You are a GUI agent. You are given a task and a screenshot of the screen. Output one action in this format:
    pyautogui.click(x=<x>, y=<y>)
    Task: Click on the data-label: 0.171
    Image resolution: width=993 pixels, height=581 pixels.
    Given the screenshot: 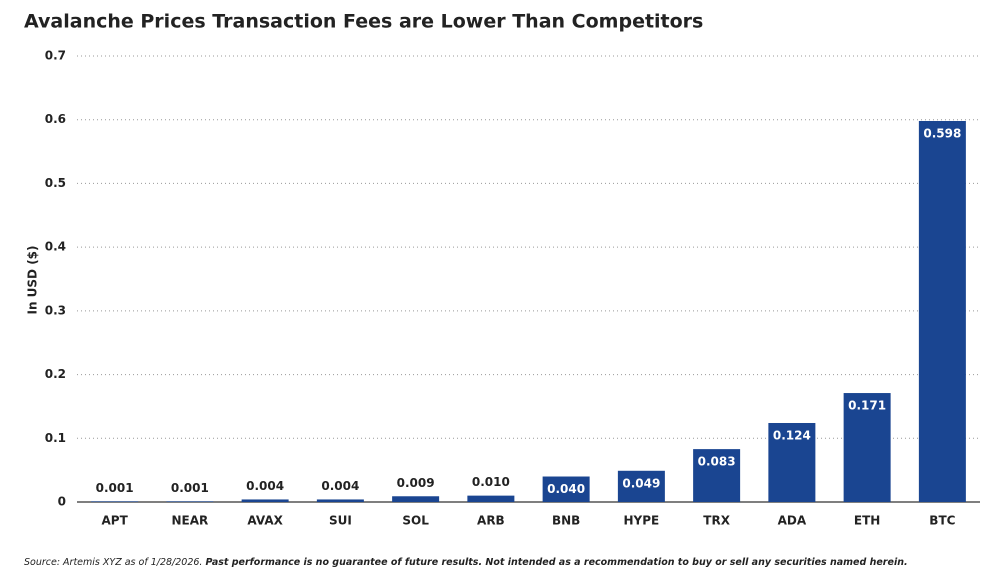 What is the action you would take?
    pyautogui.click(x=867, y=406)
    